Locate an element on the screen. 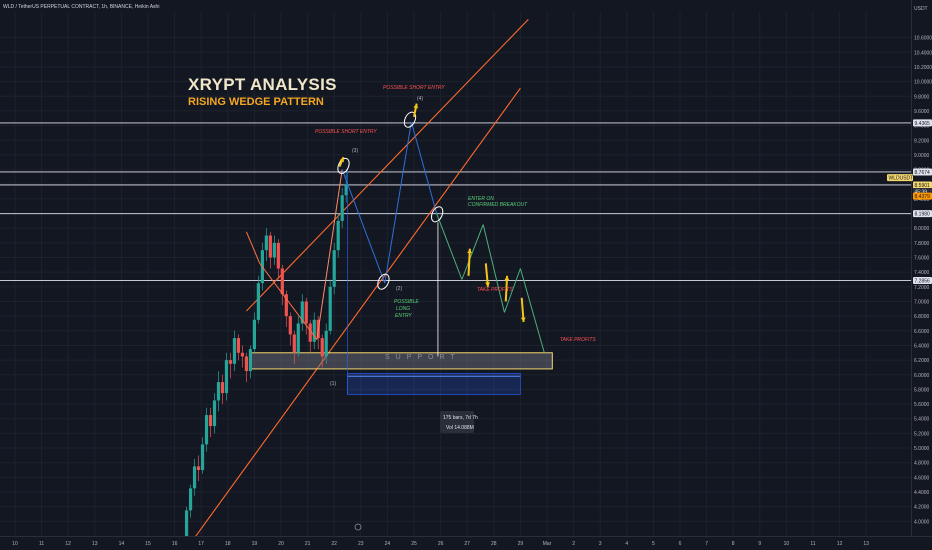 The image size is (932, 550). x-tick-label: 22 is located at coordinates (334, 544).